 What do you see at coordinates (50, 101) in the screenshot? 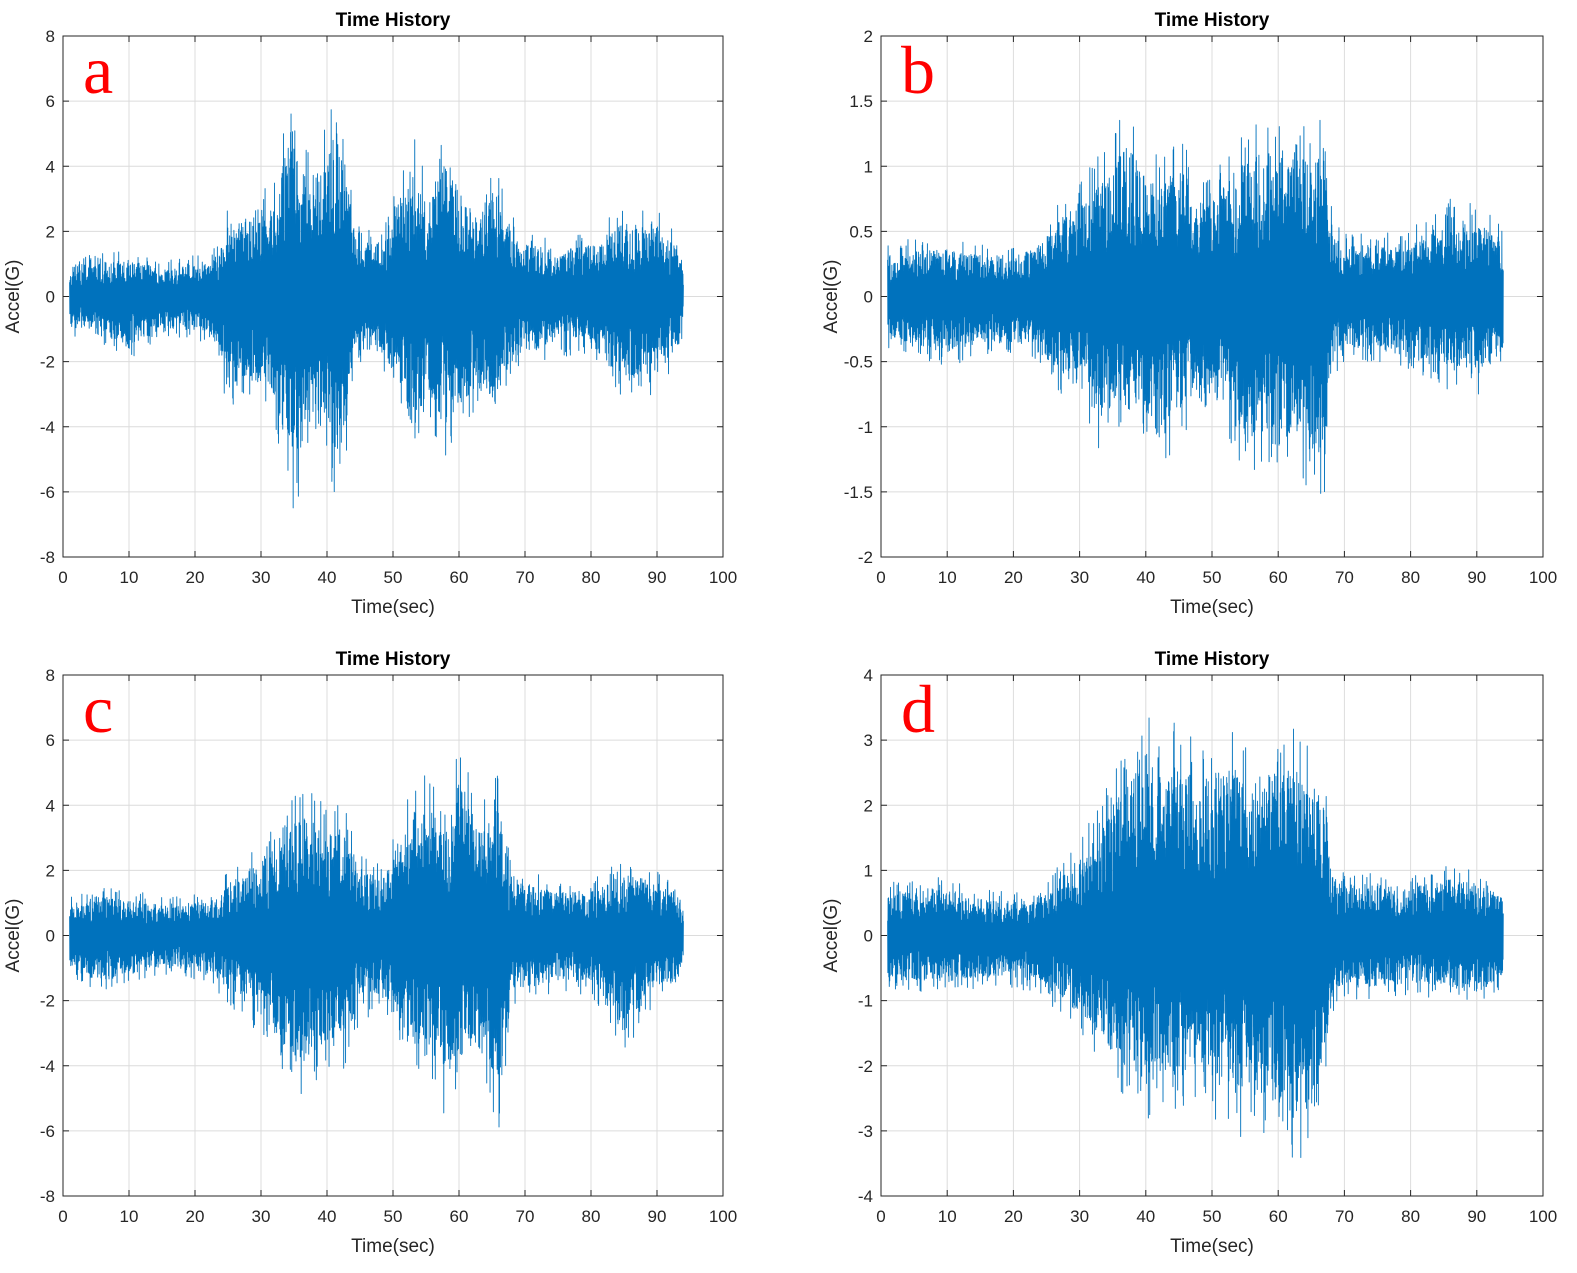
I see `y-tick-label: 6` at bounding box center [50, 101].